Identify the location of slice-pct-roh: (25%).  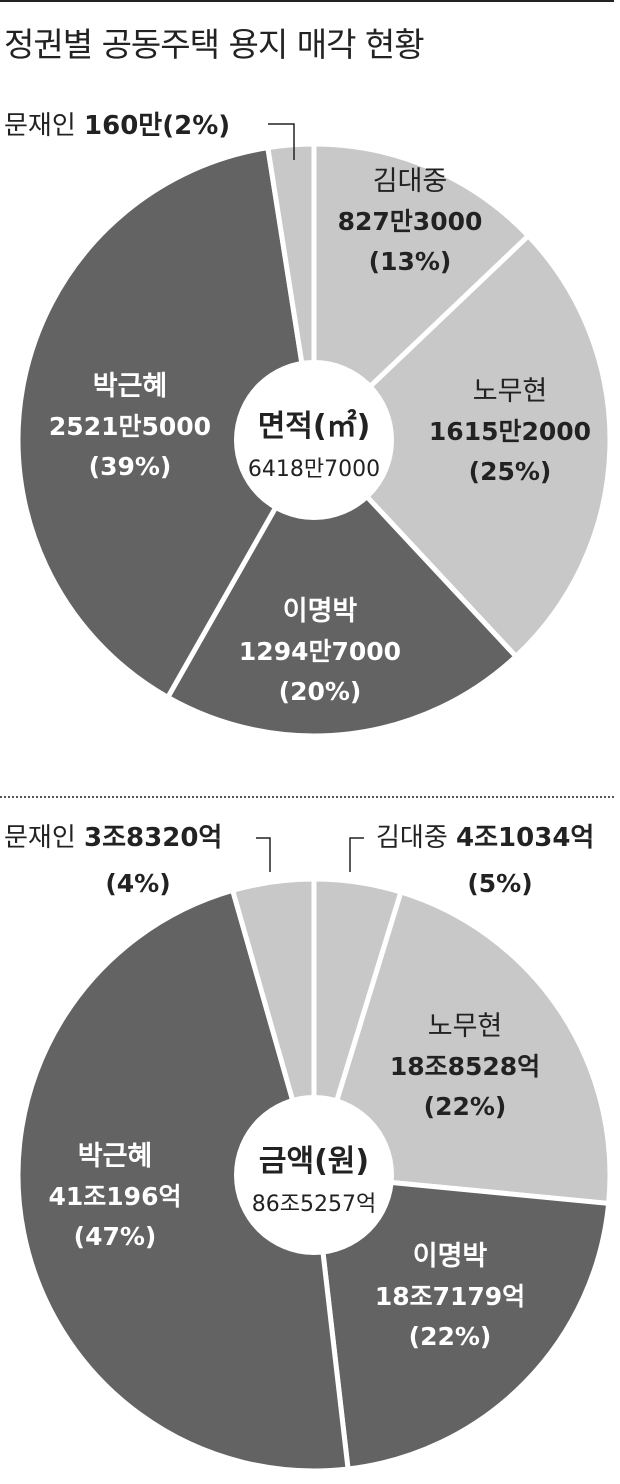
(510, 471).